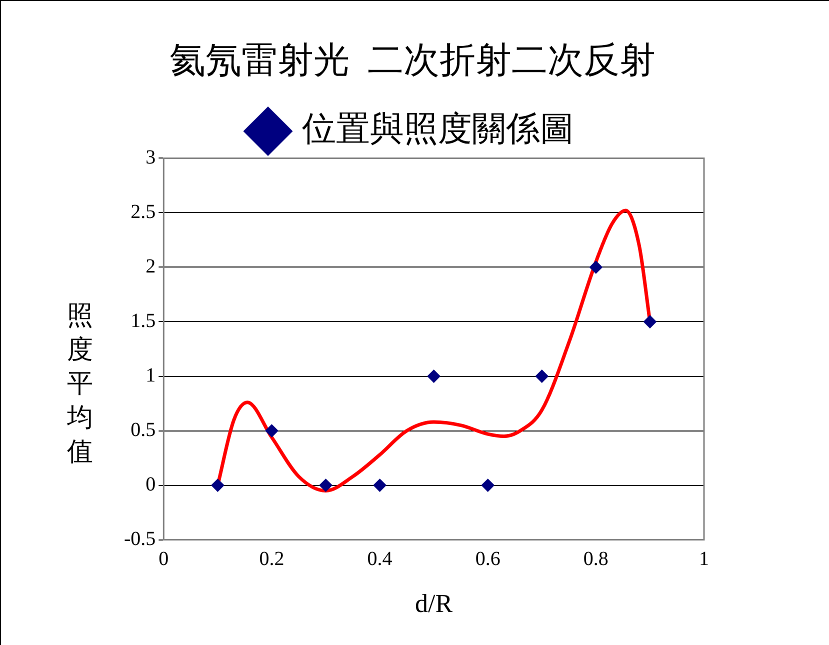 The width and height of the screenshot is (829, 645). Describe the element at coordinates (434, 603) in the screenshot. I see `x-axis-title: d/R` at that location.